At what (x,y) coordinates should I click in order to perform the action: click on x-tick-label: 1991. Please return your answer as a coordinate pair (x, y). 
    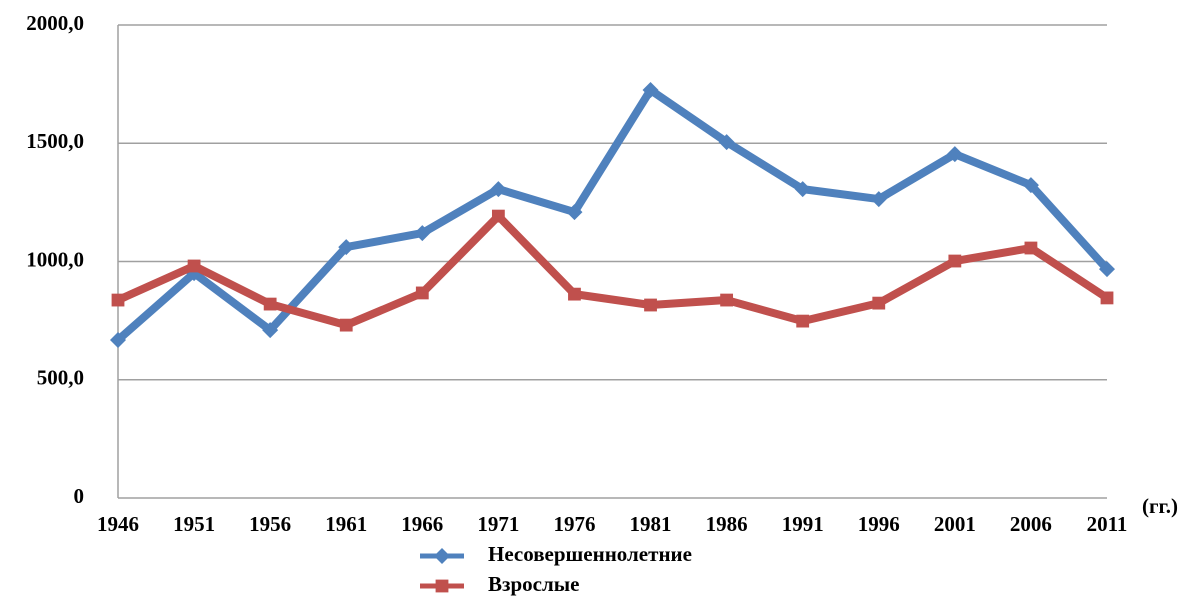
    Looking at the image, I should click on (803, 524).